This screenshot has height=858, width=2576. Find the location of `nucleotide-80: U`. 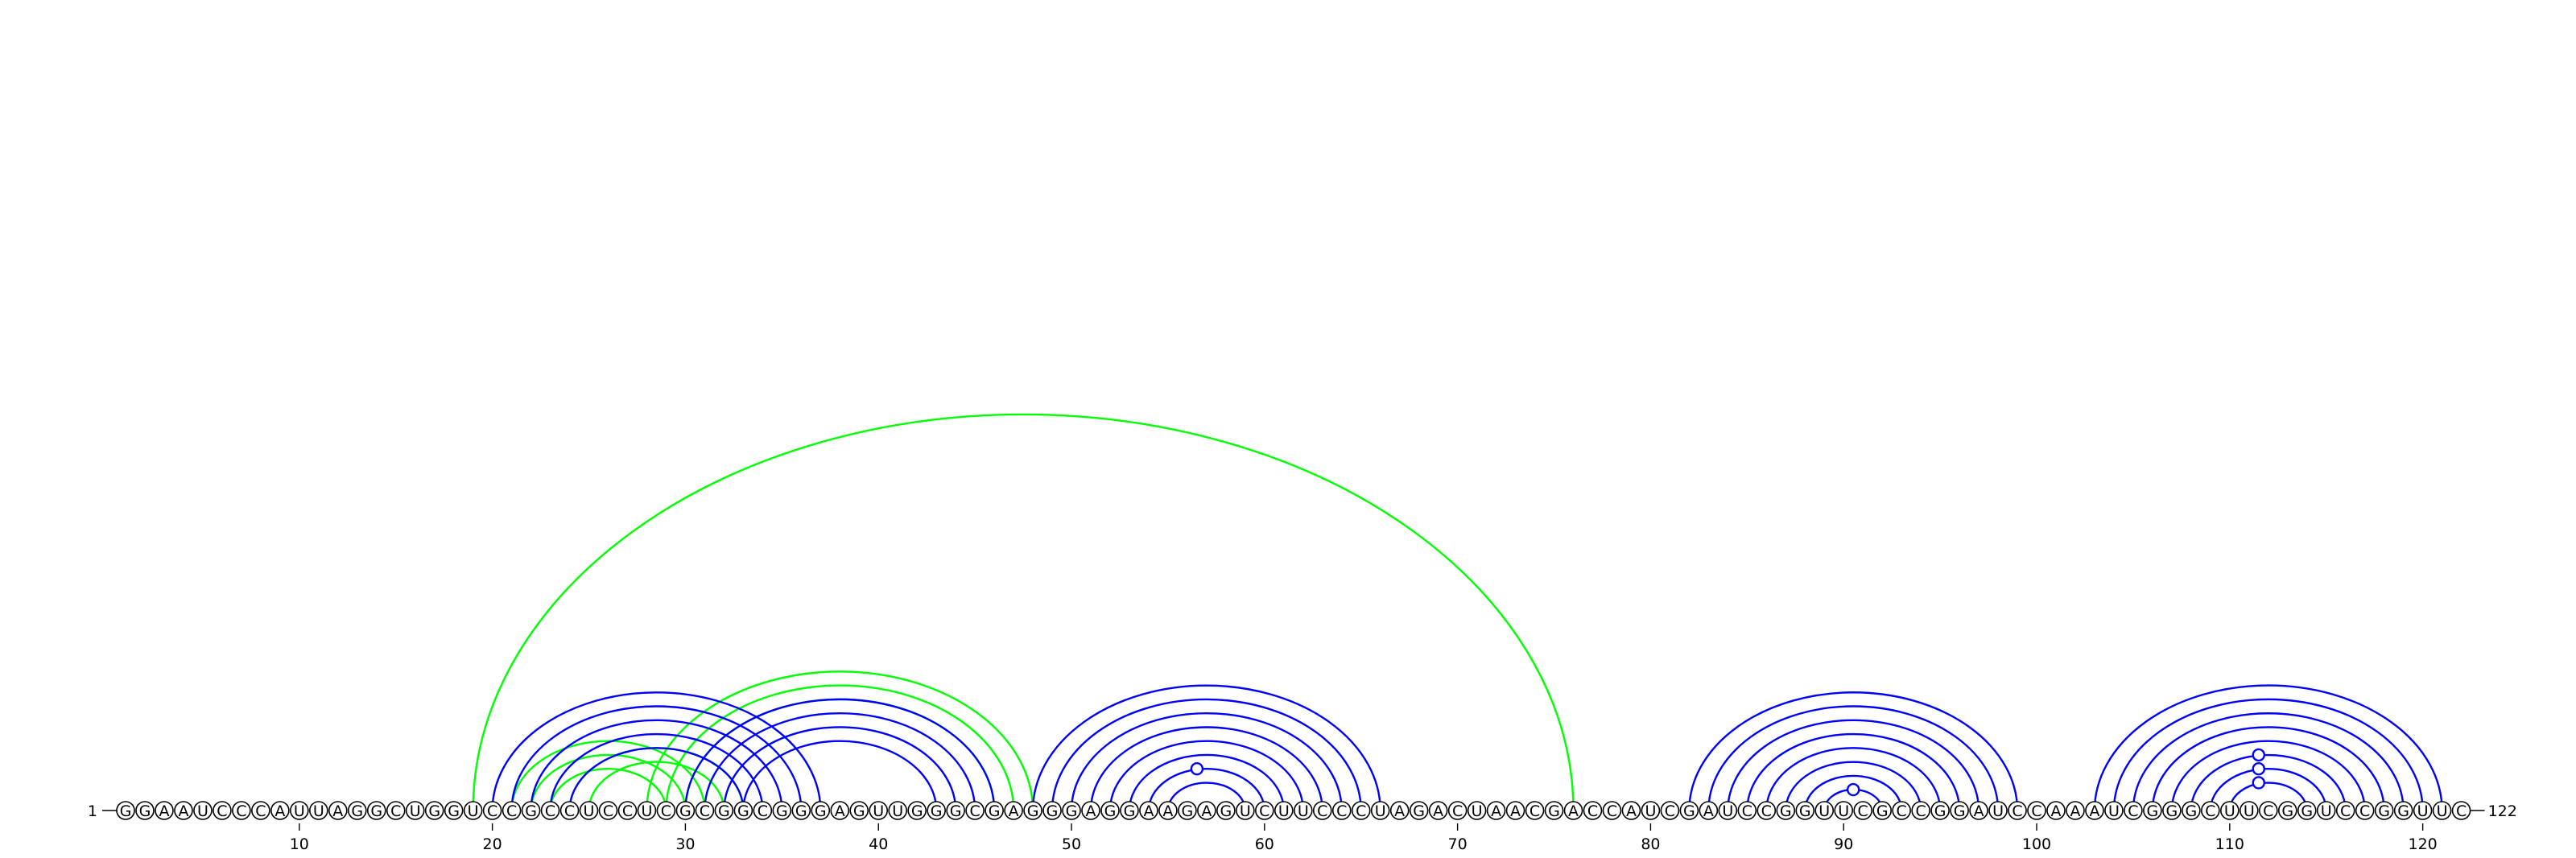

nucleotide-80: U is located at coordinates (1651, 811).